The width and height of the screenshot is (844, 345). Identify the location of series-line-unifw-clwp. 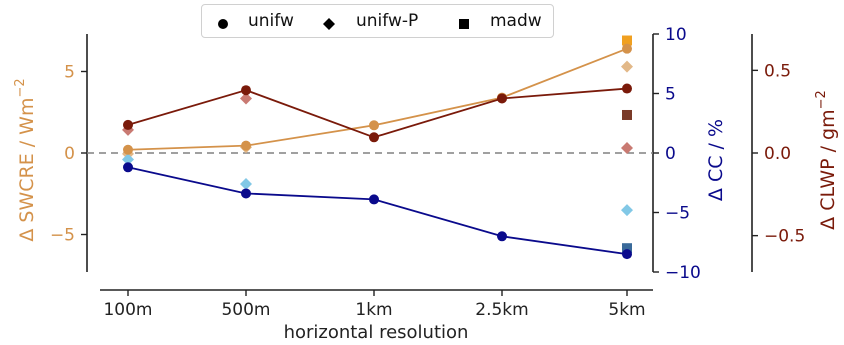
(377, 113).